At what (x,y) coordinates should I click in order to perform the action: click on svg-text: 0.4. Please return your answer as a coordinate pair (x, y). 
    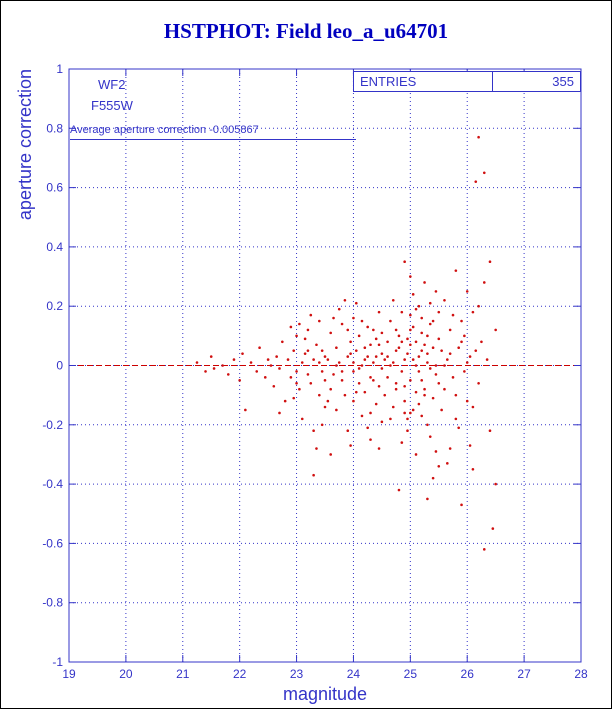
    Looking at the image, I should click on (54, 247).